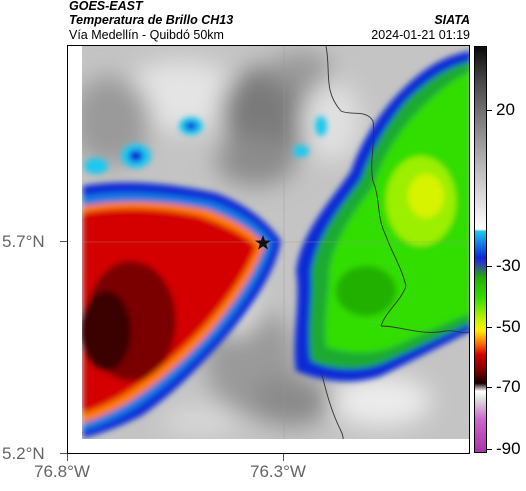 This screenshot has width=526, height=491. I want to click on lon-label-2: 76.3°W, so click(278, 471).